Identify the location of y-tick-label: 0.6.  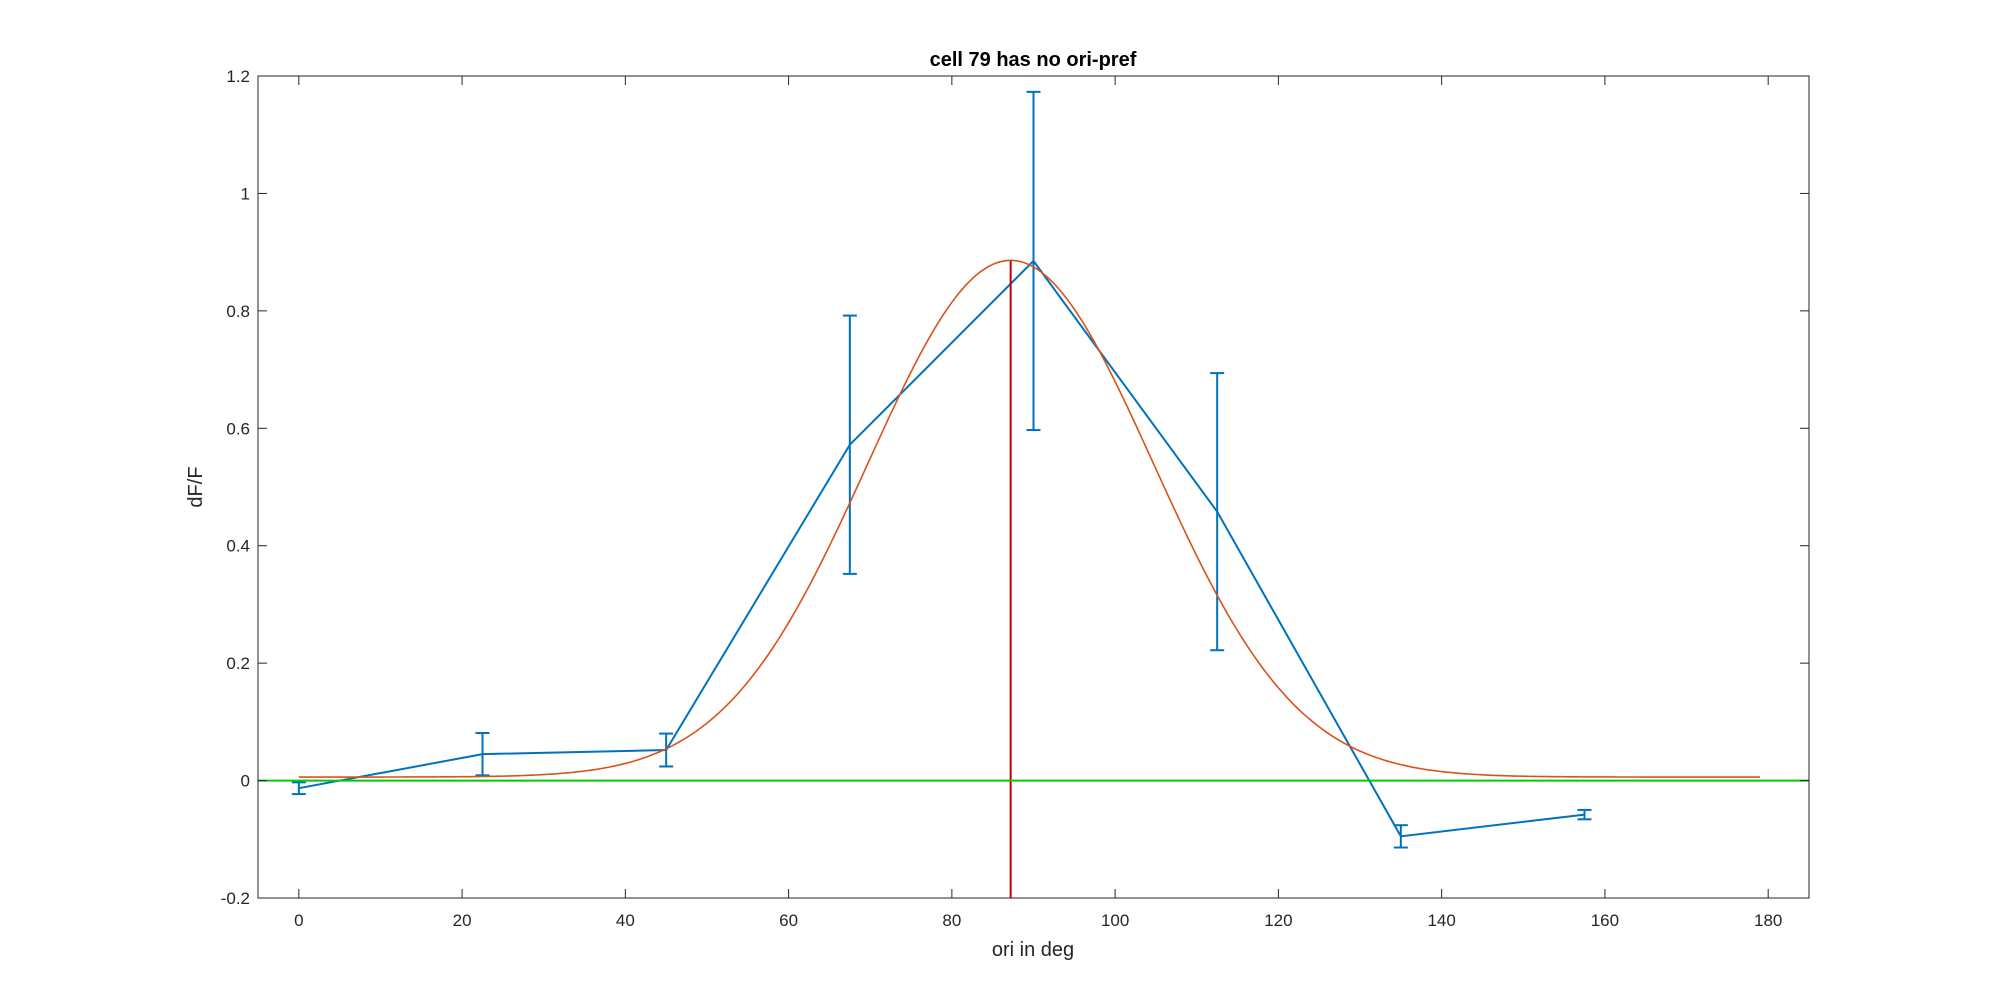
(238, 428).